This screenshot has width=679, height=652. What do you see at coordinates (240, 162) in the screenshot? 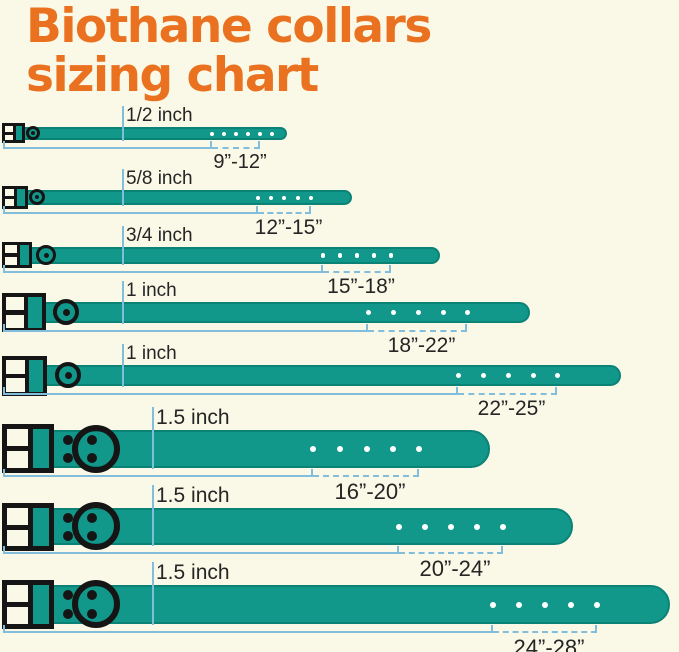
I see `size-range-label: 9”-12”` at bounding box center [240, 162].